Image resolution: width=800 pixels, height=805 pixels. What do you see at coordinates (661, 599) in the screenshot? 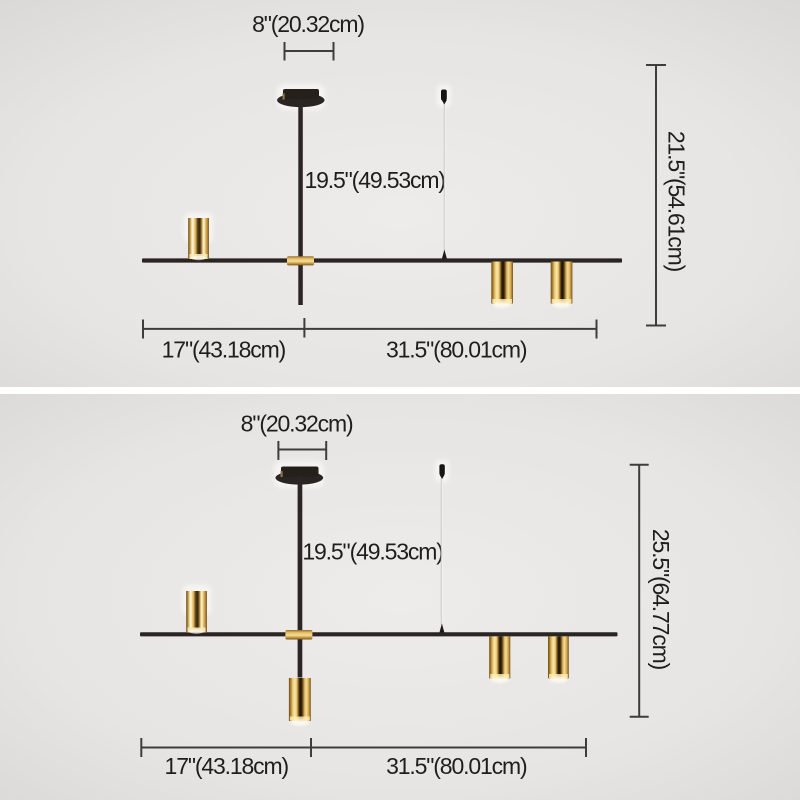
I see `svg-text: 25.5"(64.77cm)` at bounding box center [661, 599].